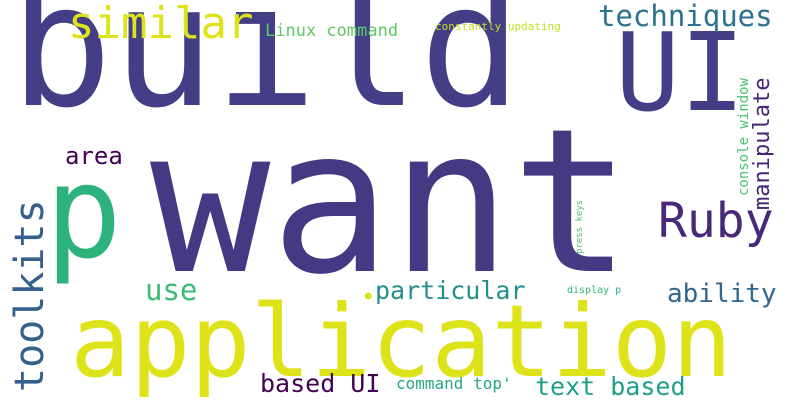 This screenshot has width=800, height=400. Describe the element at coordinates (680, 73) in the screenshot. I see `word-ui: UI` at that location.